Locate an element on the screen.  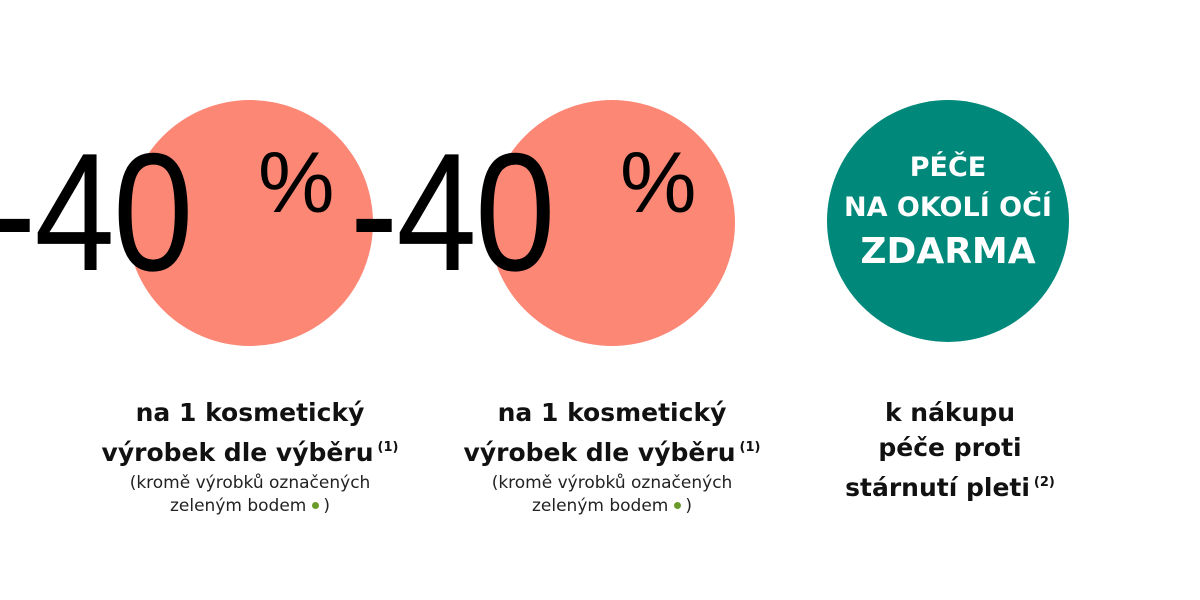
badge-circle: PÉČE NA OKOLÍ OČÍ ZDARMA is located at coordinates (948, 221).